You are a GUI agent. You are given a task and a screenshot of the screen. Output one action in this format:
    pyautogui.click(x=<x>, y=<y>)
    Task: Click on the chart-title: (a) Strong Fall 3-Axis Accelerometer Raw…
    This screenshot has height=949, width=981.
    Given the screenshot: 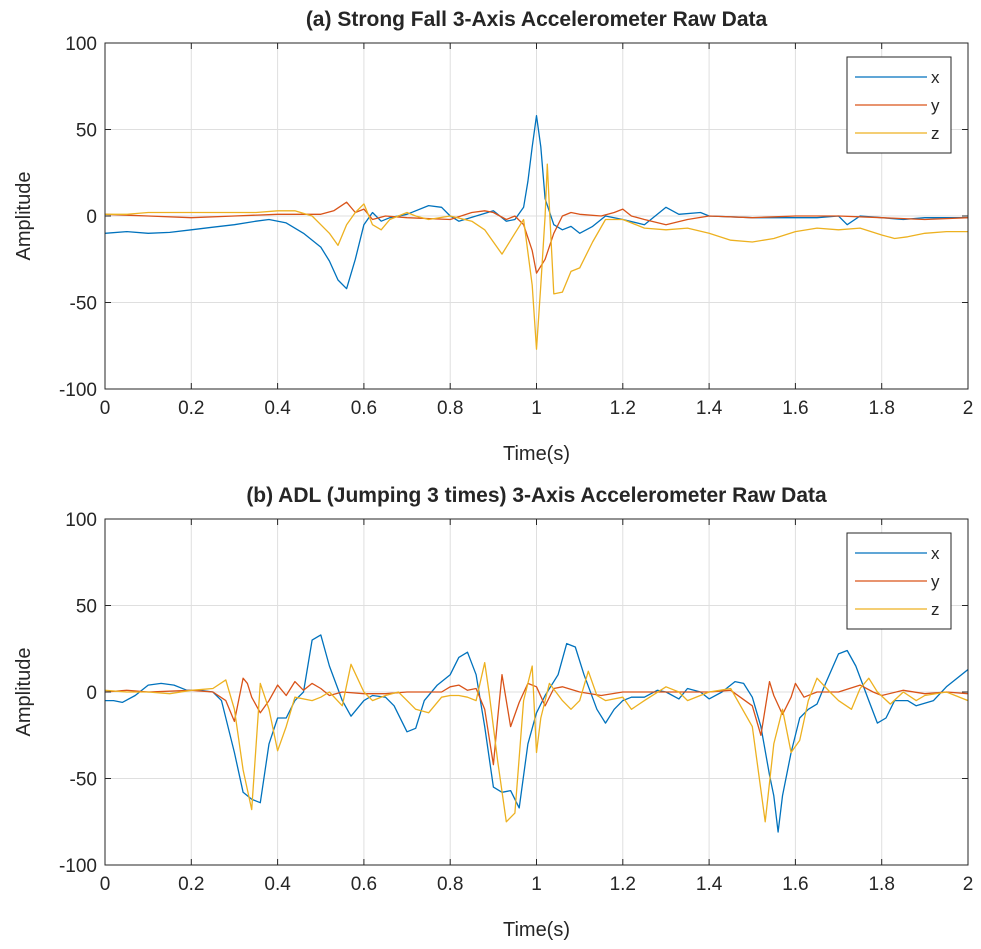 What is the action you would take?
    pyautogui.click(x=537, y=19)
    